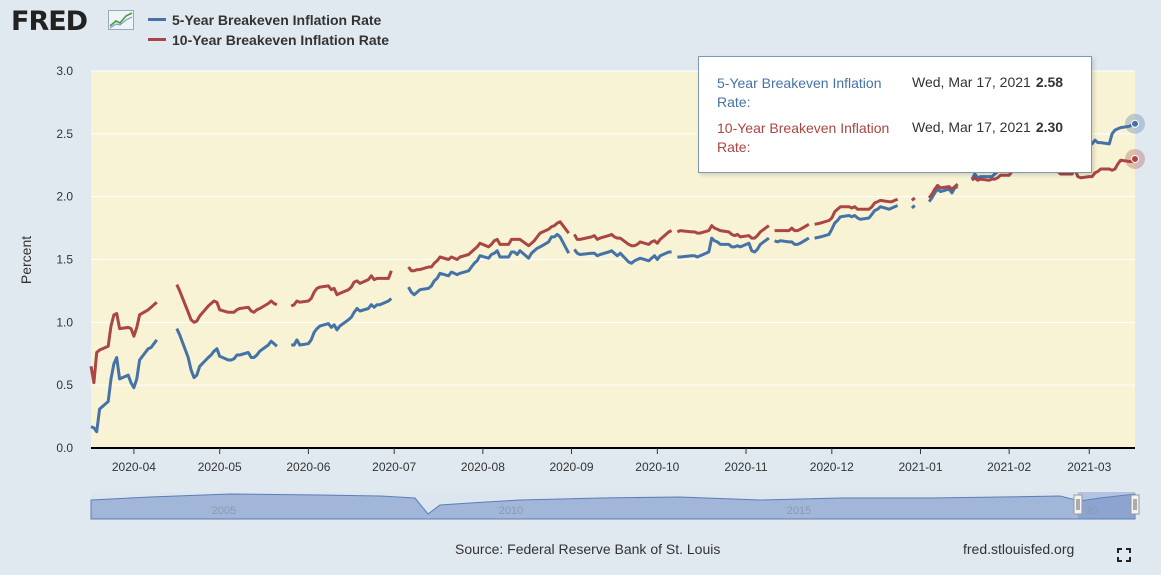 This screenshot has width=1161, height=575. I want to click on x-tick-label: 2020-06, so click(308, 467).